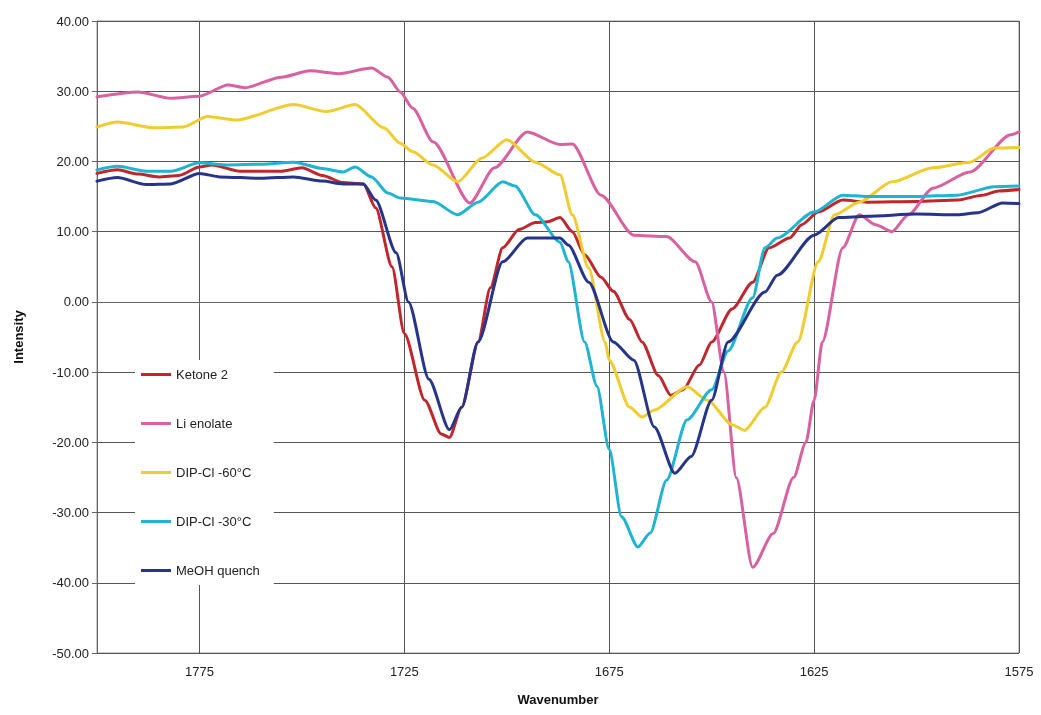 The width and height of the screenshot is (1041, 715). Describe the element at coordinates (214, 472) in the screenshot. I see `legend-label: DIP-Cl -60°C` at that location.